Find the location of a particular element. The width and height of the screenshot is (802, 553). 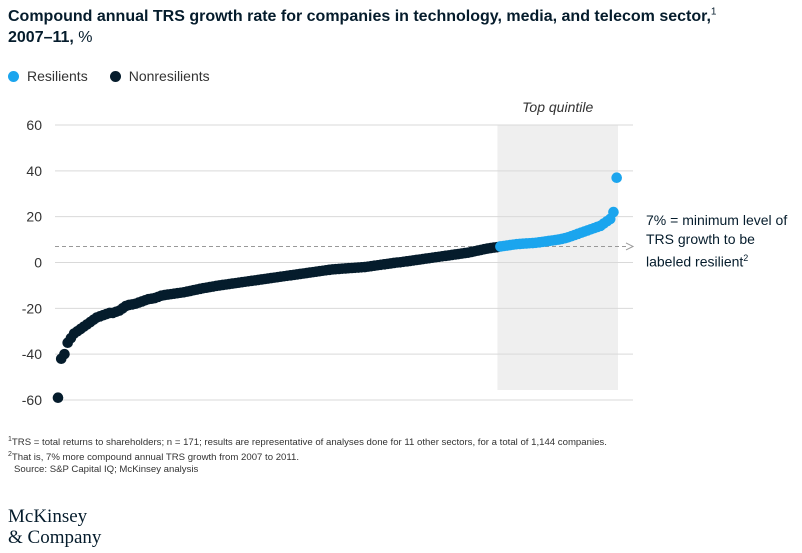

legend-item-nonresilients: Nonresilients is located at coordinates (159, 76).